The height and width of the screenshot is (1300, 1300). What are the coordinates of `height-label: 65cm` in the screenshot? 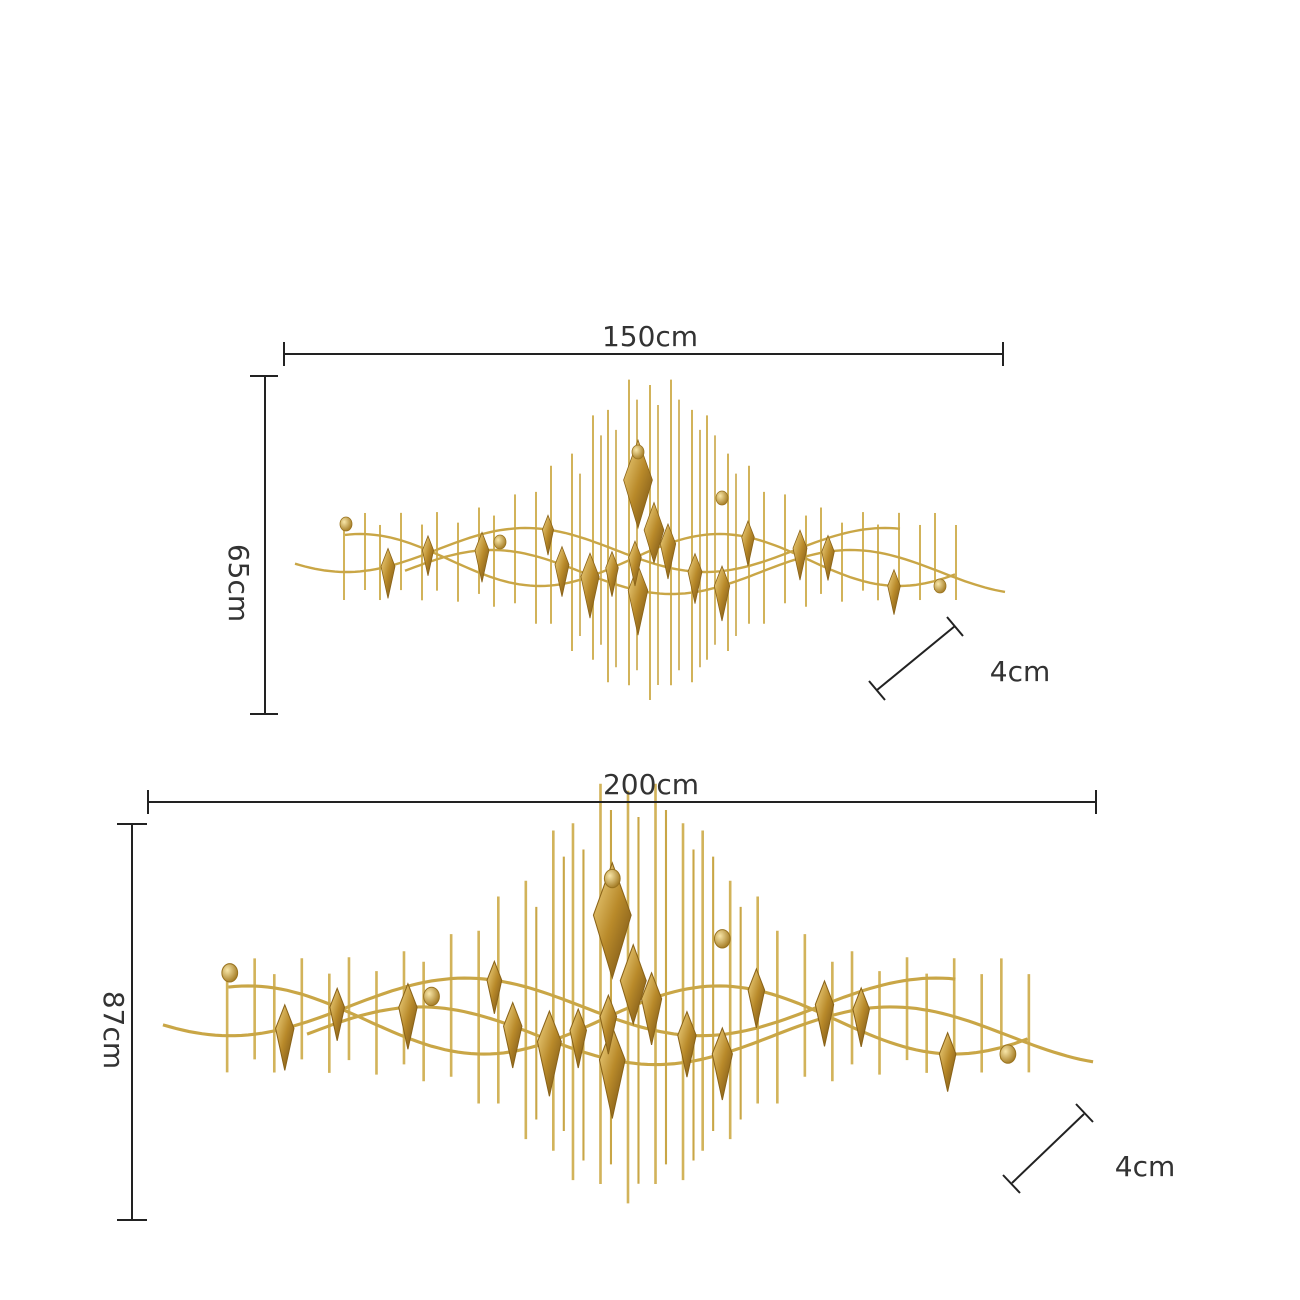 It's located at (238, 583).